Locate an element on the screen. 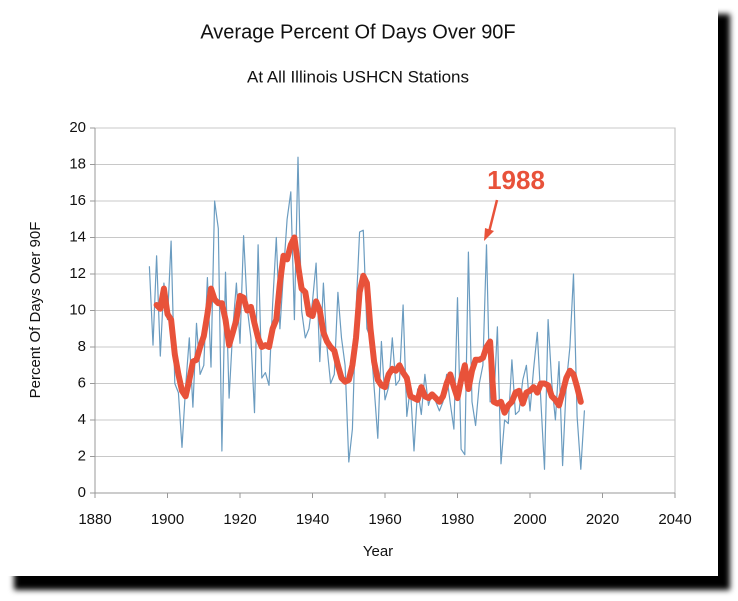  y-axis-label: Percent Of Days Over 90F is located at coordinates (35, 310).